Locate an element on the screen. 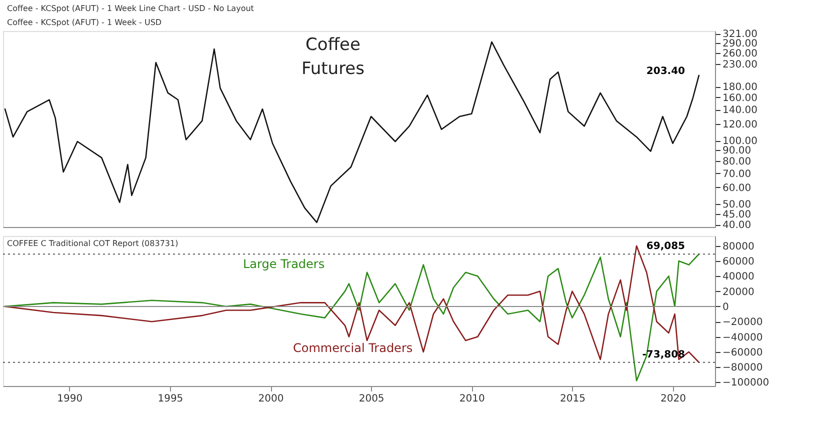  y-tick-label: 40.00 is located at coordinates (737, 226).